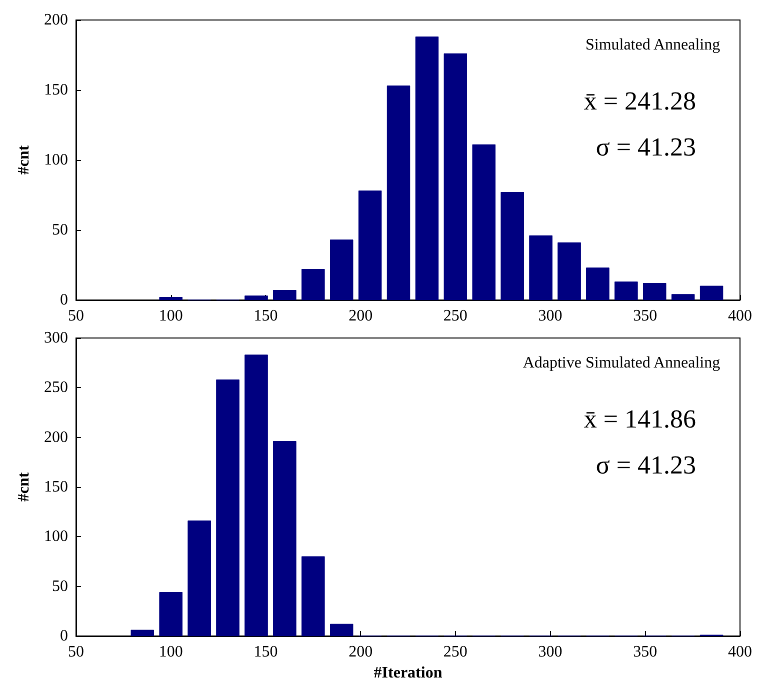 The image size is (766, 695). I want to click on text: Adaptive Simulated Annealing, so click(621, 363).